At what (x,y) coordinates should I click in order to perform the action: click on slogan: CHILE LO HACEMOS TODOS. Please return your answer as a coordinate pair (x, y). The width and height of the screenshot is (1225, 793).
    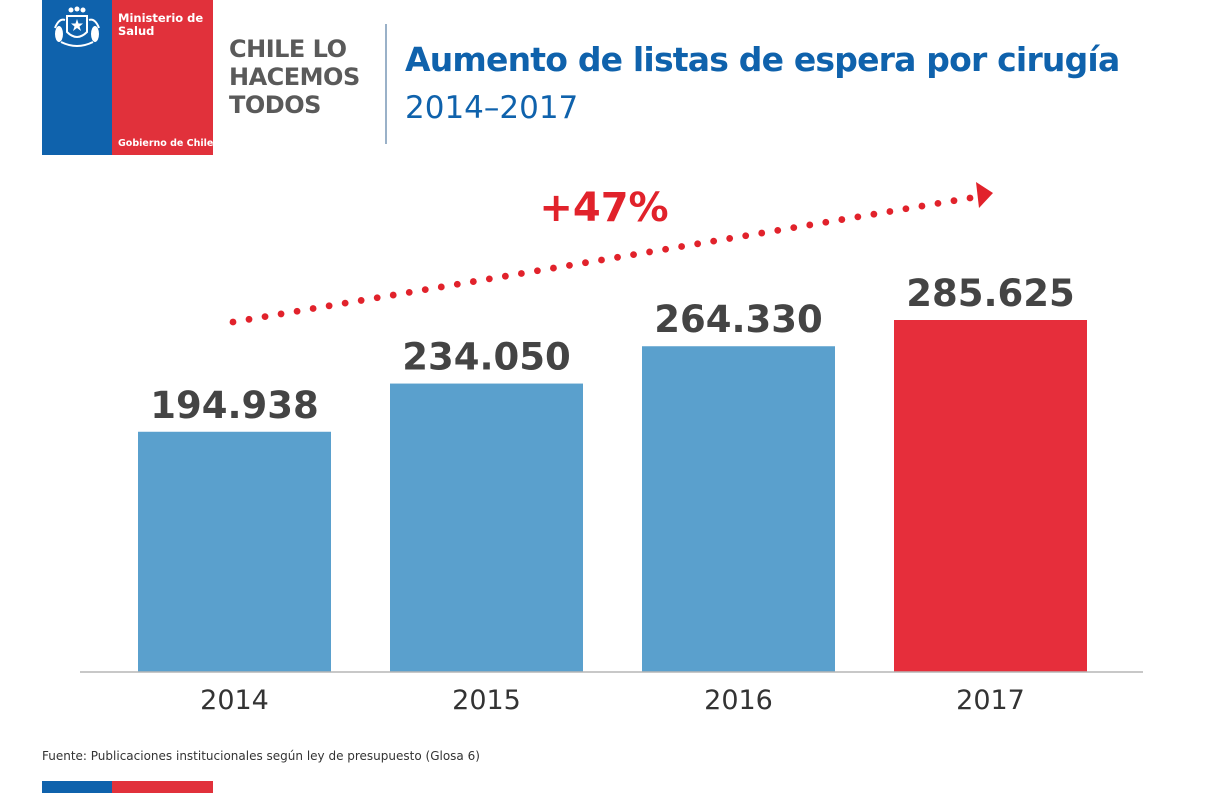
    Looking at the image, I should click on (294, 77).